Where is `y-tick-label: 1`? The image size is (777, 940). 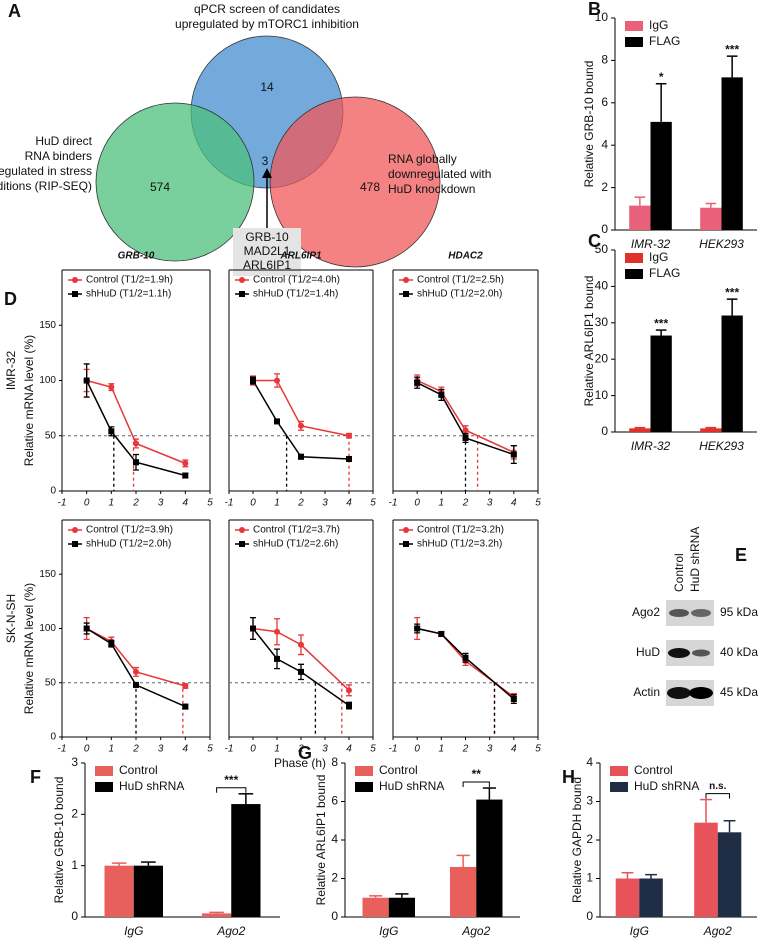
y-tick-label: 1 is located at coordinates (74, 865).